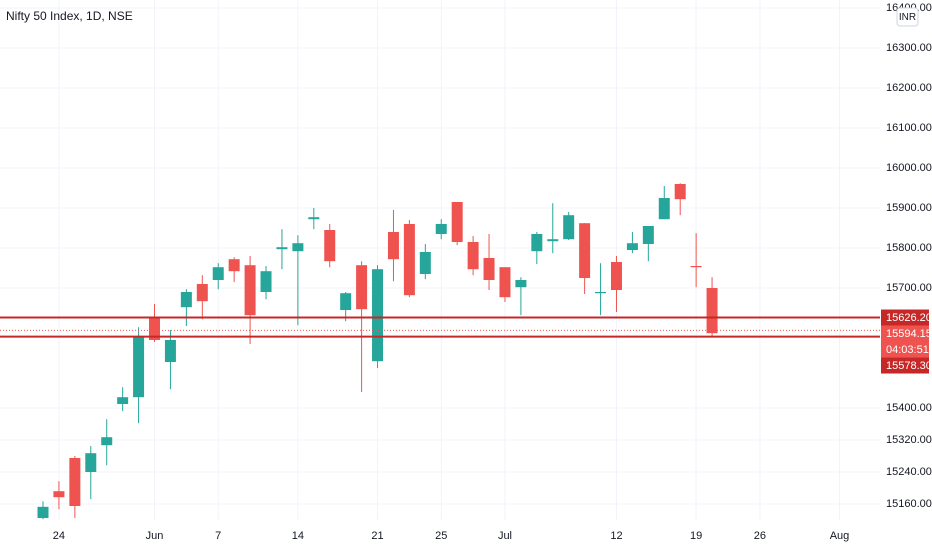 The image size is (932, 550). I want to click on y-tick-label: 16000.00, so click(909, 168).